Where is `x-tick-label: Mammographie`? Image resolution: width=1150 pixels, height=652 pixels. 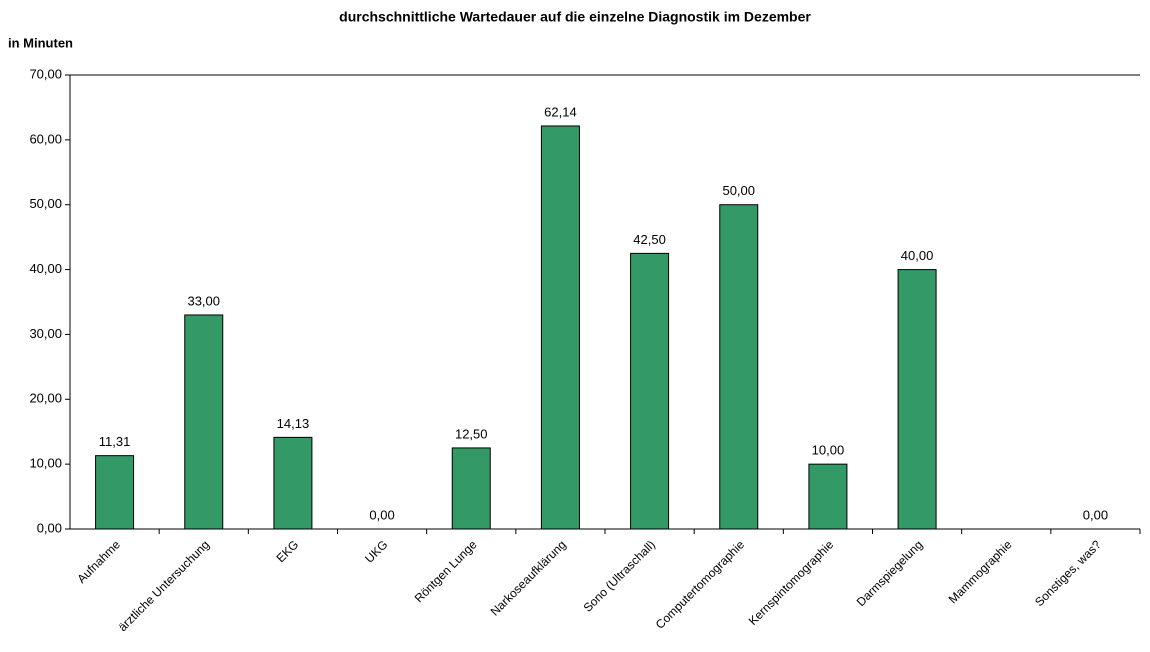
x-tick-label: Mammographie is located at coordinates (980, 571).